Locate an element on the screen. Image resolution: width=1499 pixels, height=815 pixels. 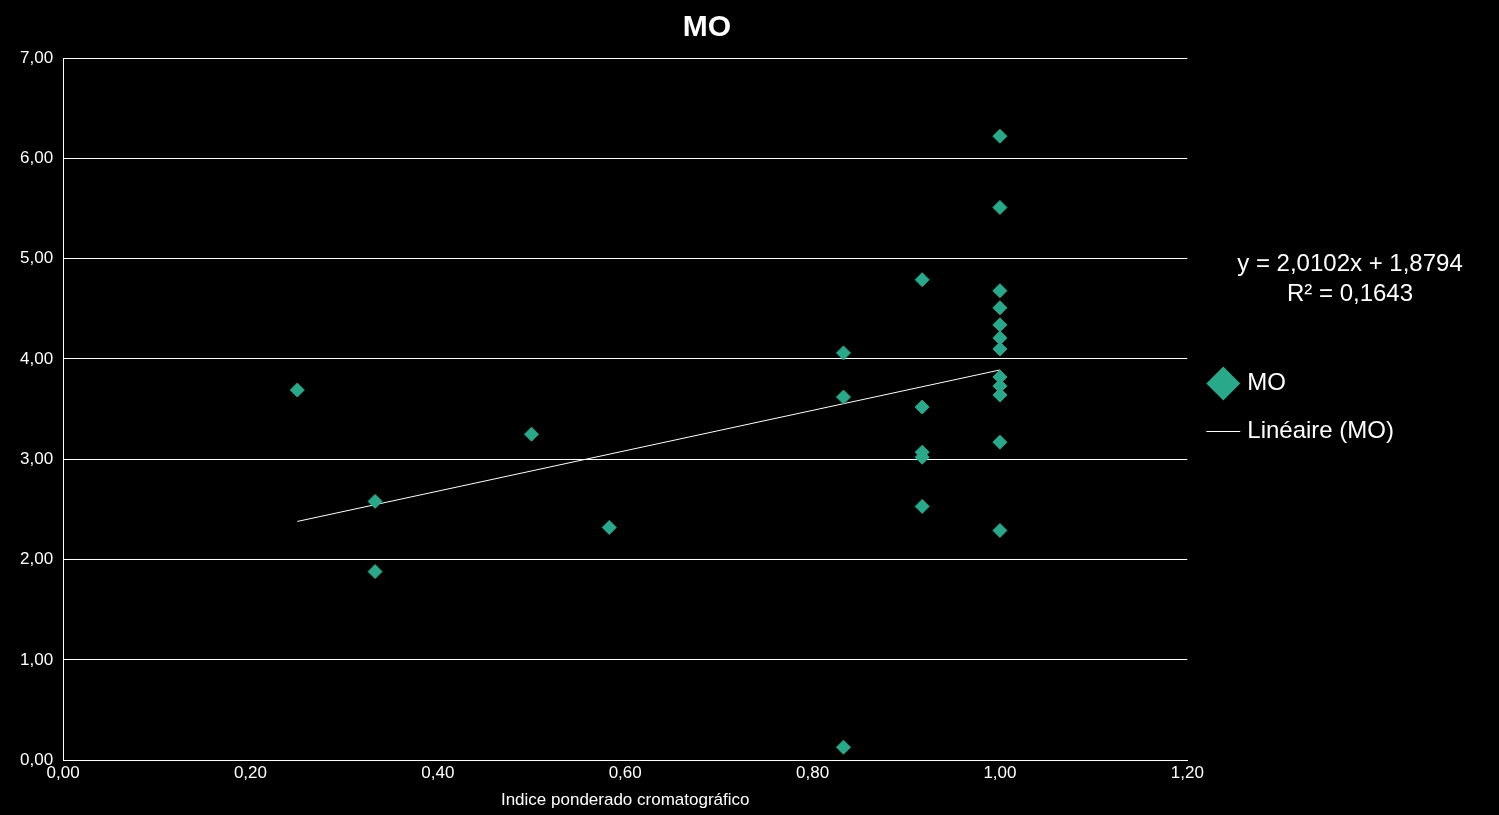
y-tick-label: 5,00 is located at coordinates (36, 258).